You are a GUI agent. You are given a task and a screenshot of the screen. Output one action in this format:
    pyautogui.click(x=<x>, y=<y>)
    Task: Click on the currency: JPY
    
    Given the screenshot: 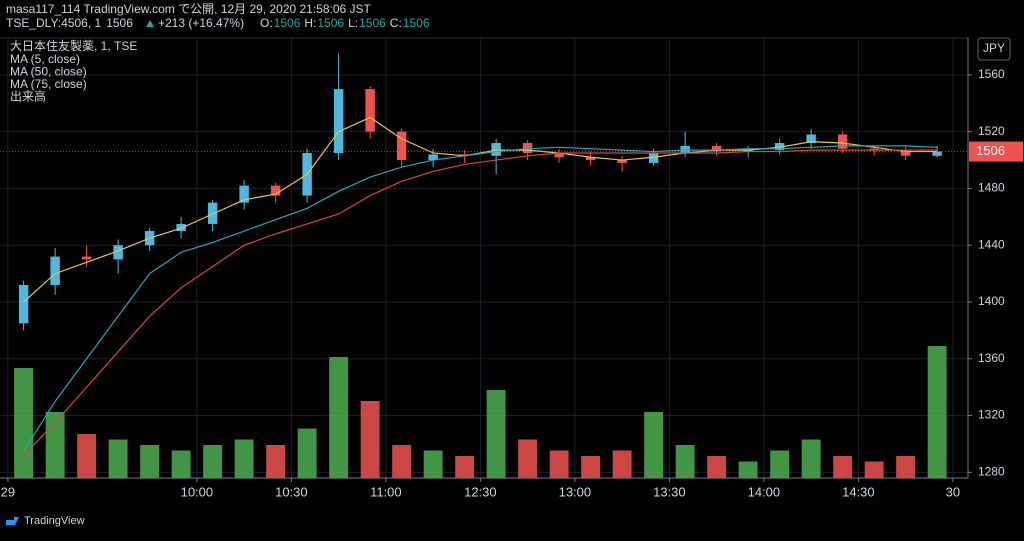 What is the action you would take?
    pyautogui.click(x=994, y=48)
    